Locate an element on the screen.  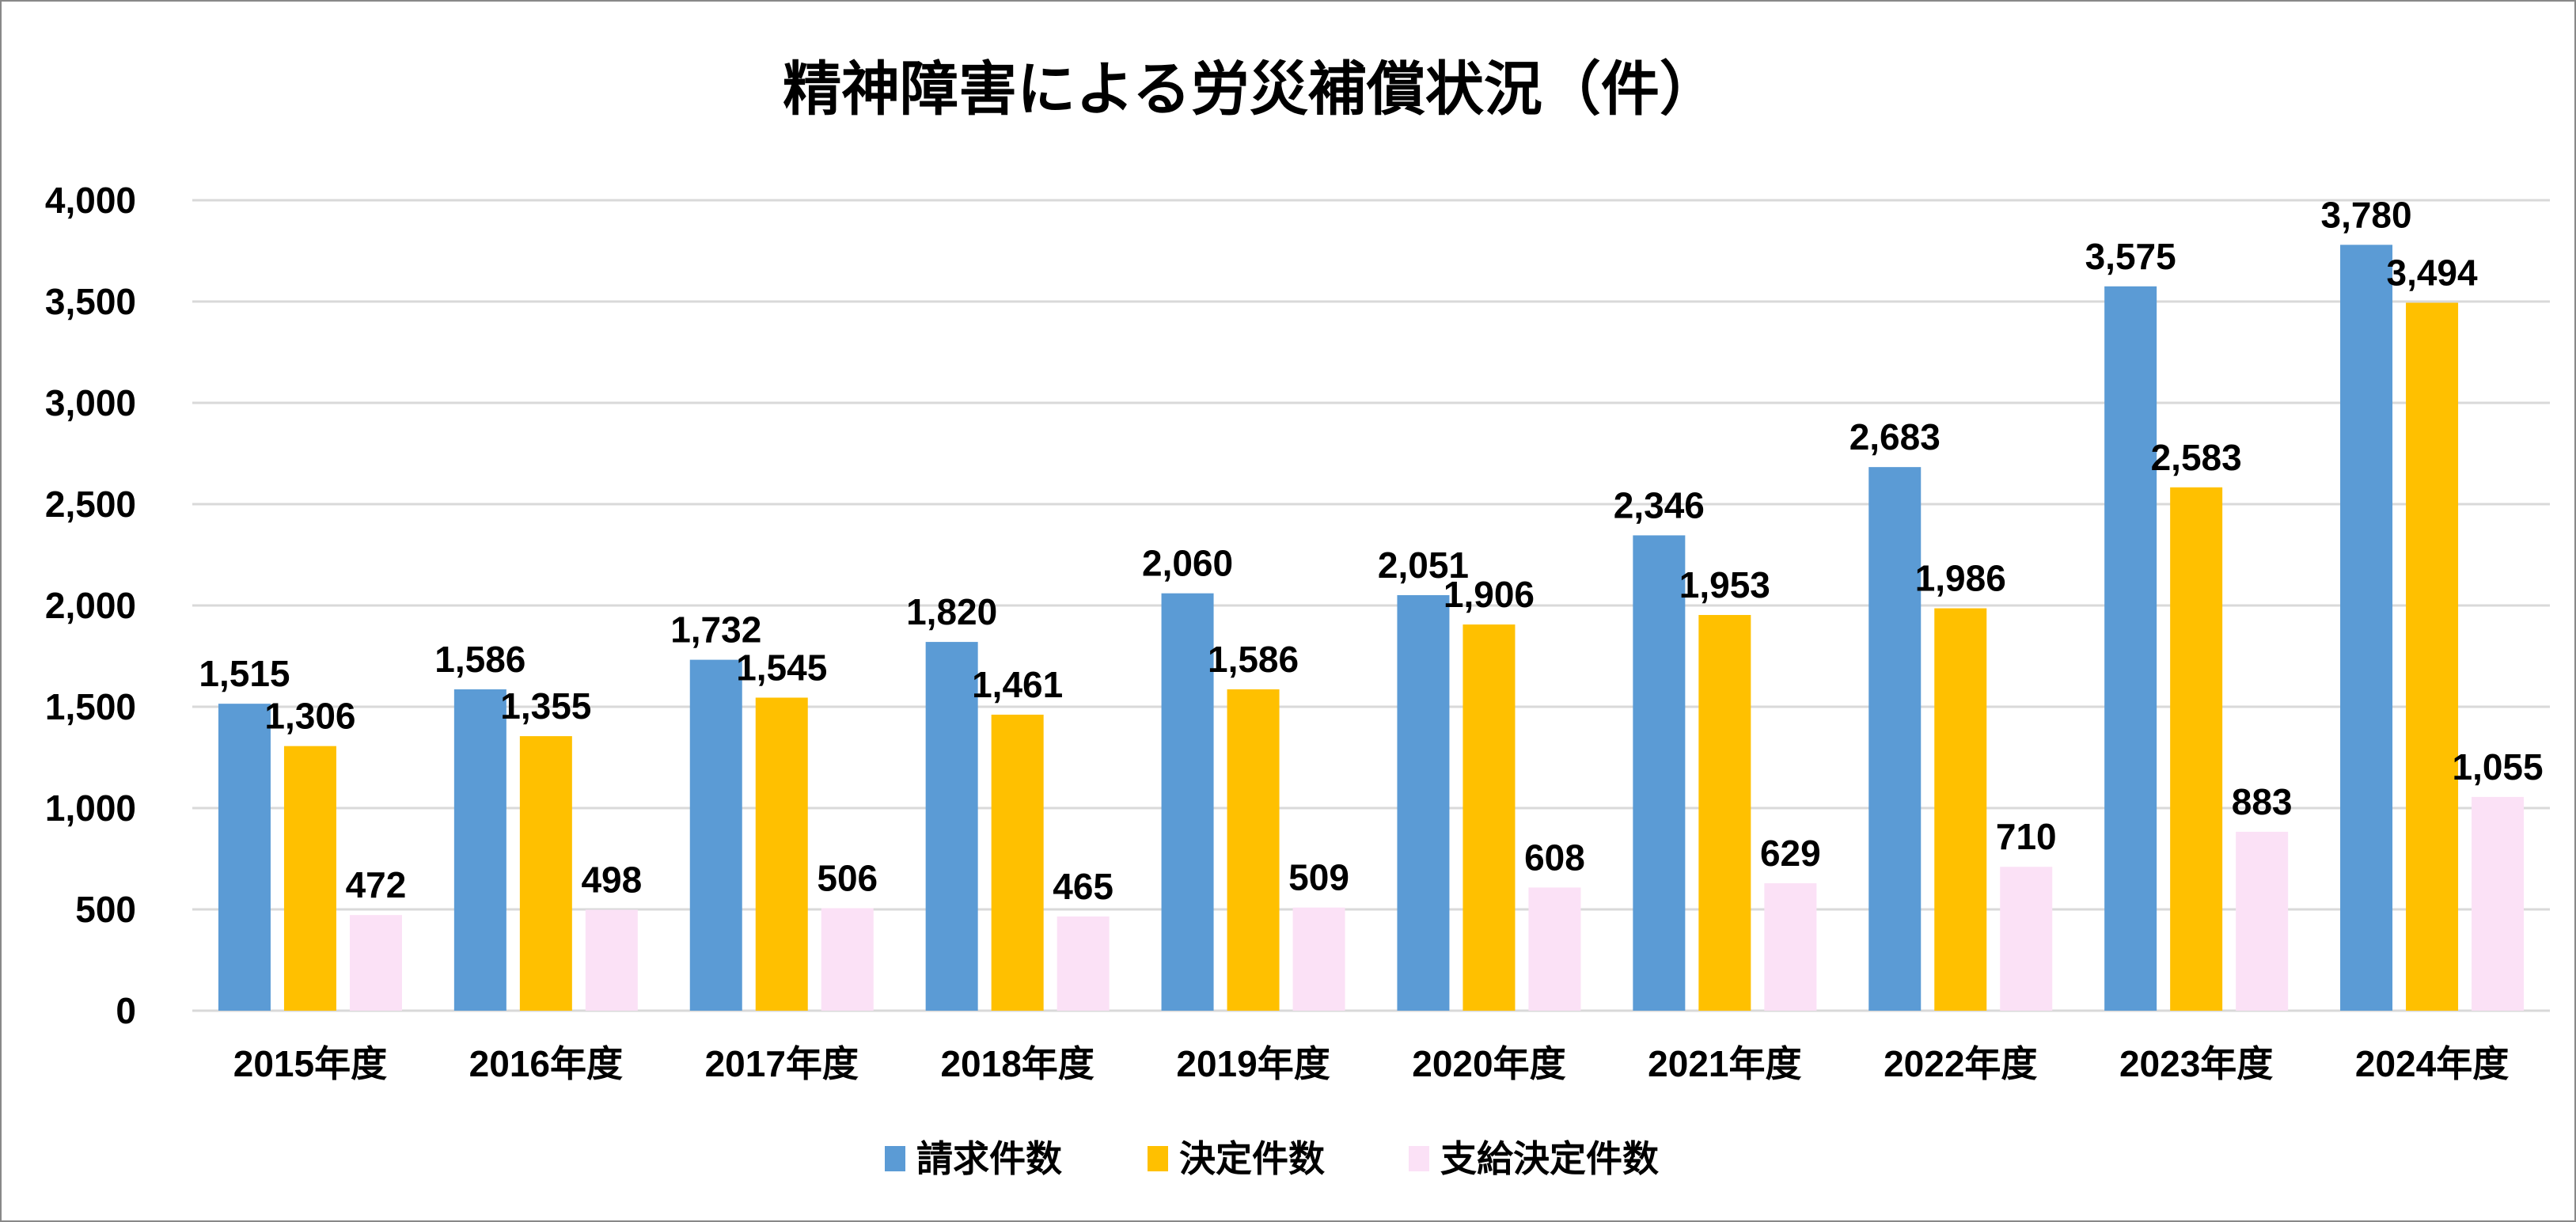
data-label: 3,780 is located at coordinates (2365, 215).